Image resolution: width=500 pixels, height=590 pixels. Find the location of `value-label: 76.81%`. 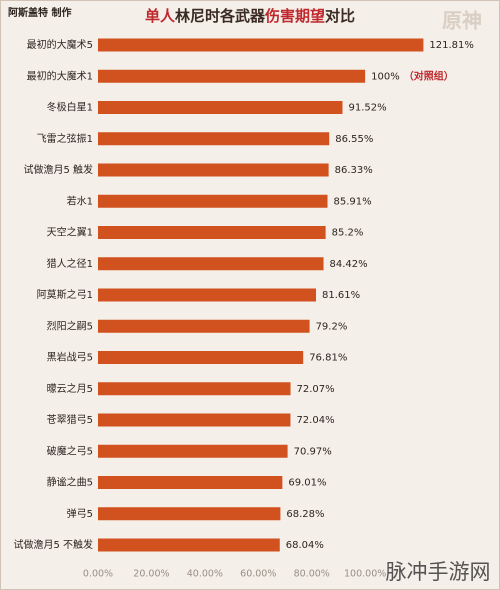

value-label: 76.81% is located at coordinates (328, 358).